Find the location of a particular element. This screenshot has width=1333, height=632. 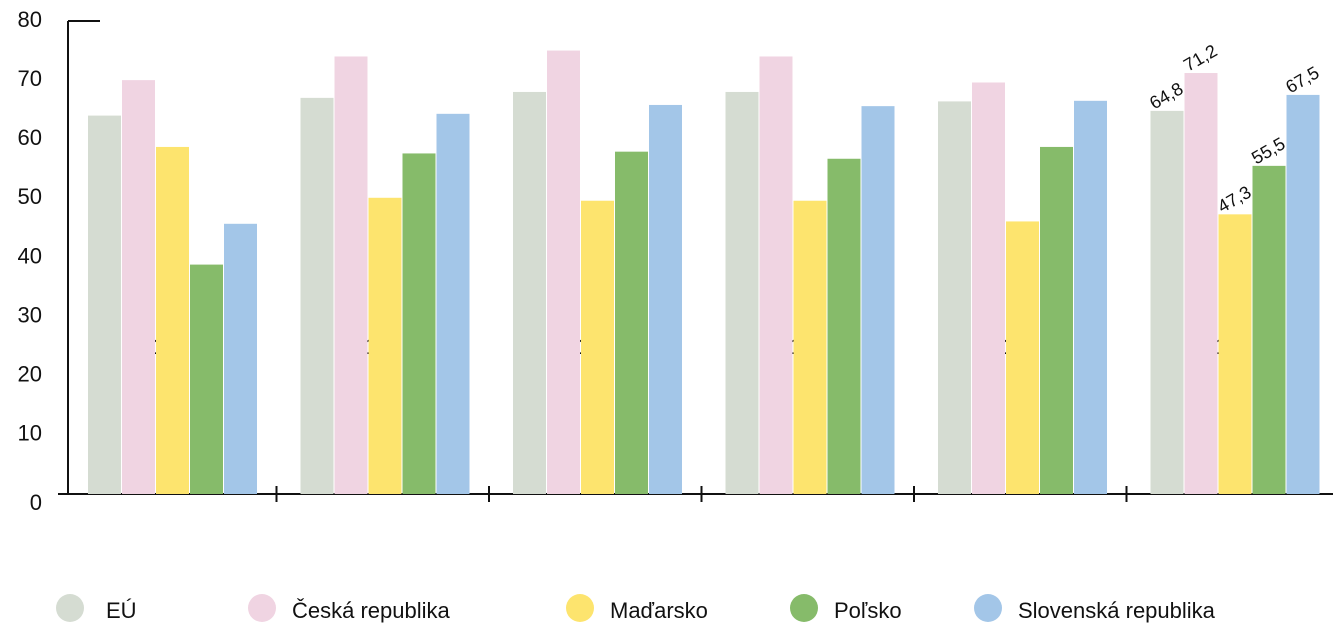

legend-label: EÚ is located at coordinates (121, 610).